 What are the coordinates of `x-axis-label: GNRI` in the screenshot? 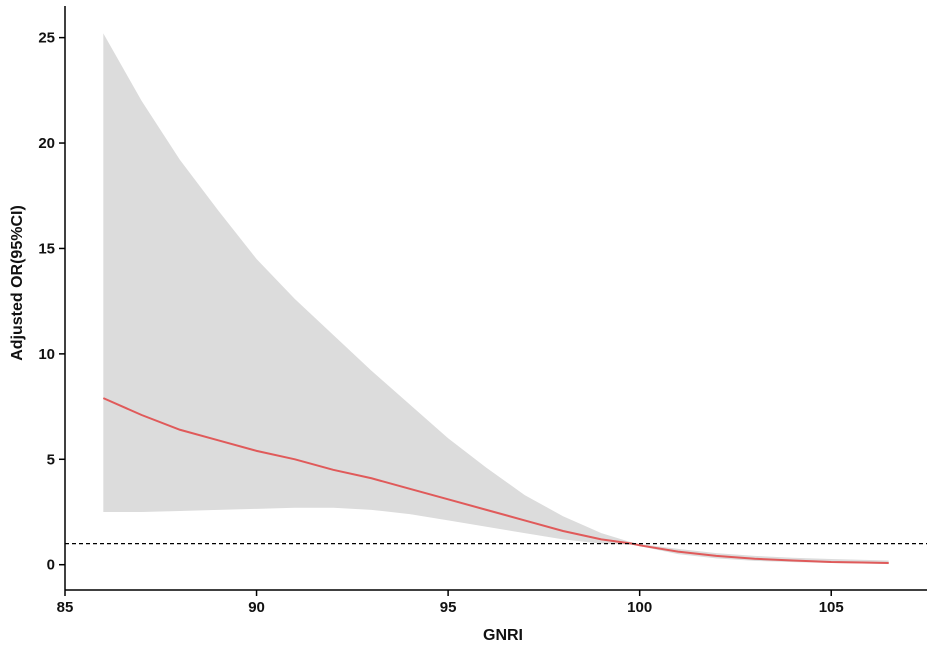 It's located at (503, 635).